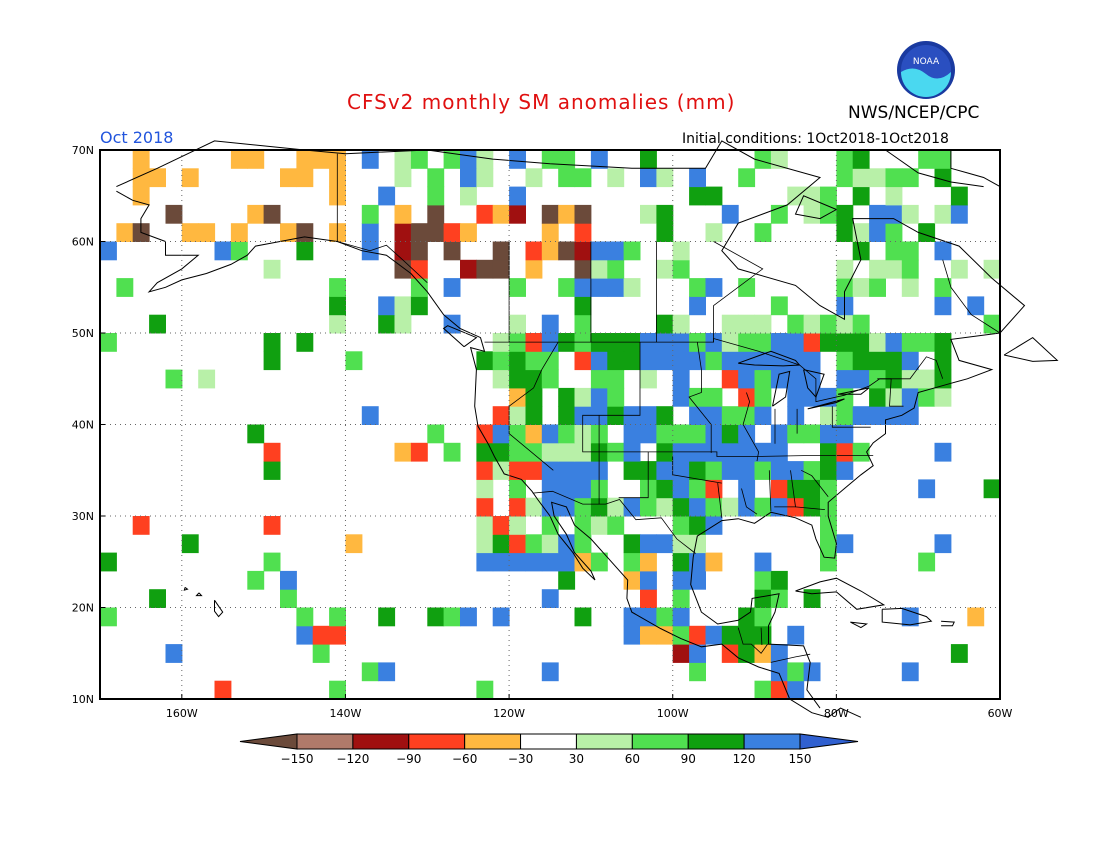 The height and width of the screenshot is (850, 1100). Describe the element at coordinates (836, 713) in the screenshot. I see `longitude-label: 80W` at that location.